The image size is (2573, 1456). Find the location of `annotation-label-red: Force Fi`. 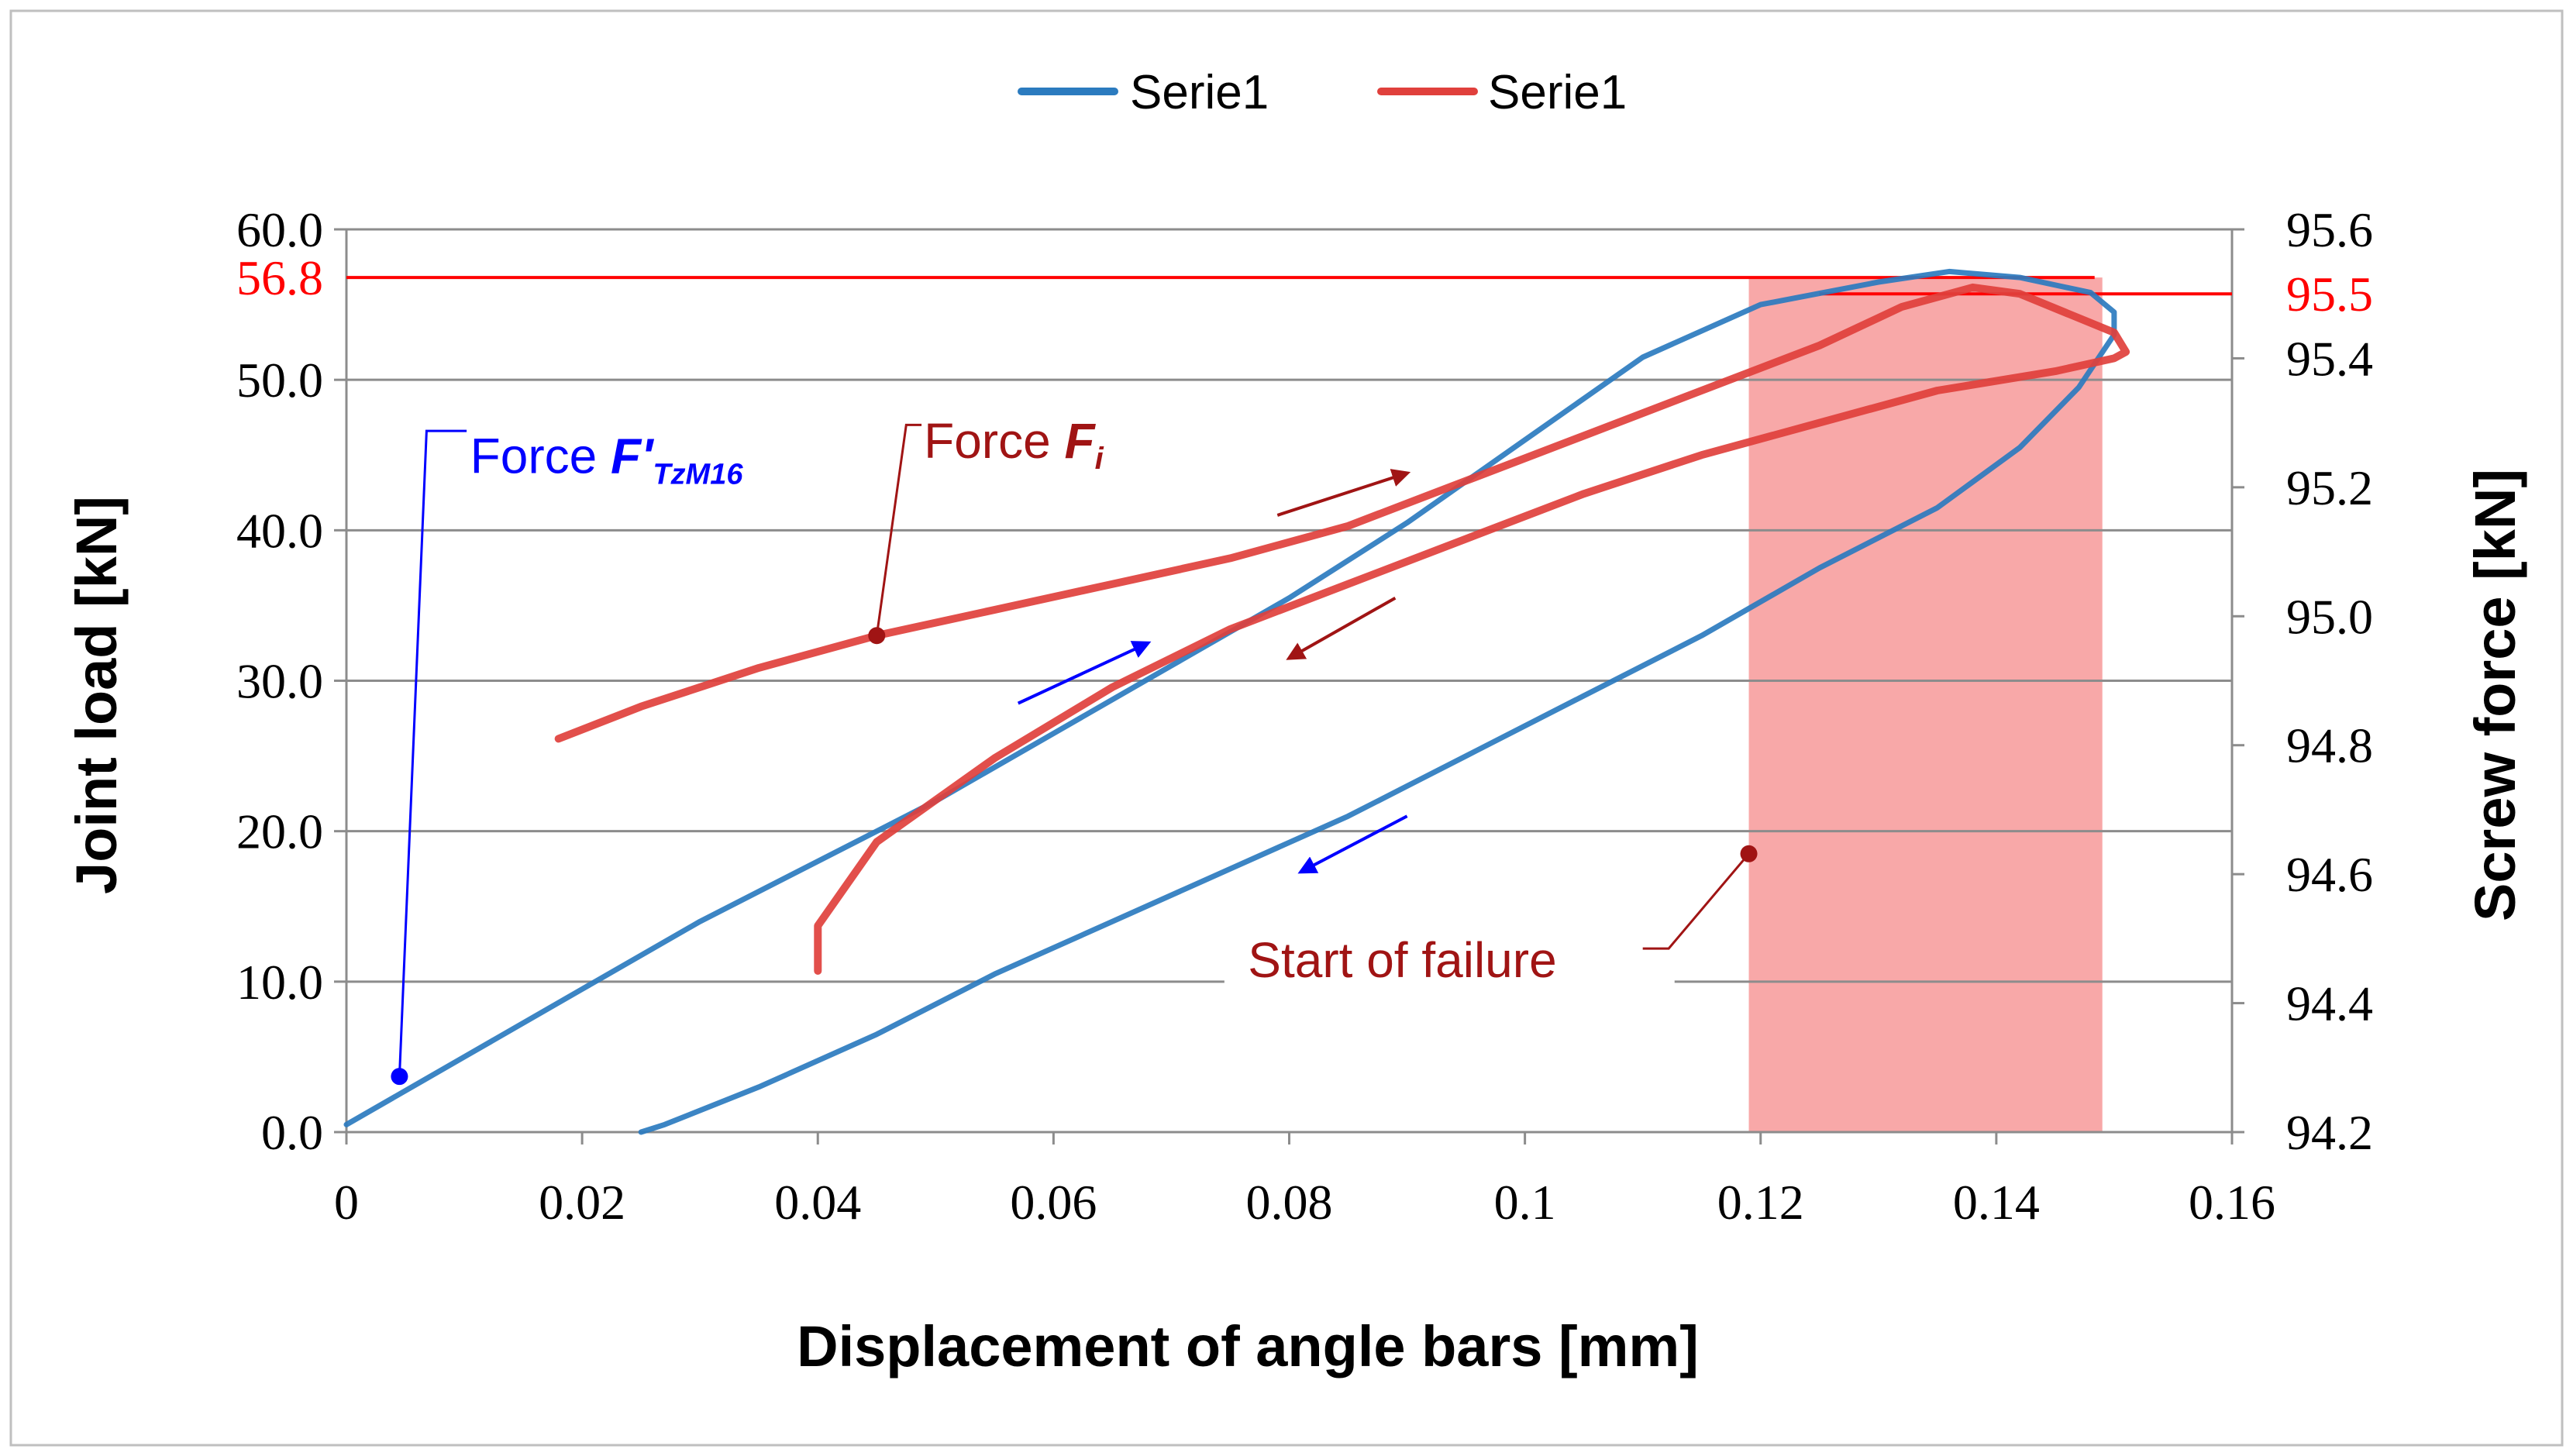

annotation-label-red: Force Fi is located at coordinates (1014, 445).